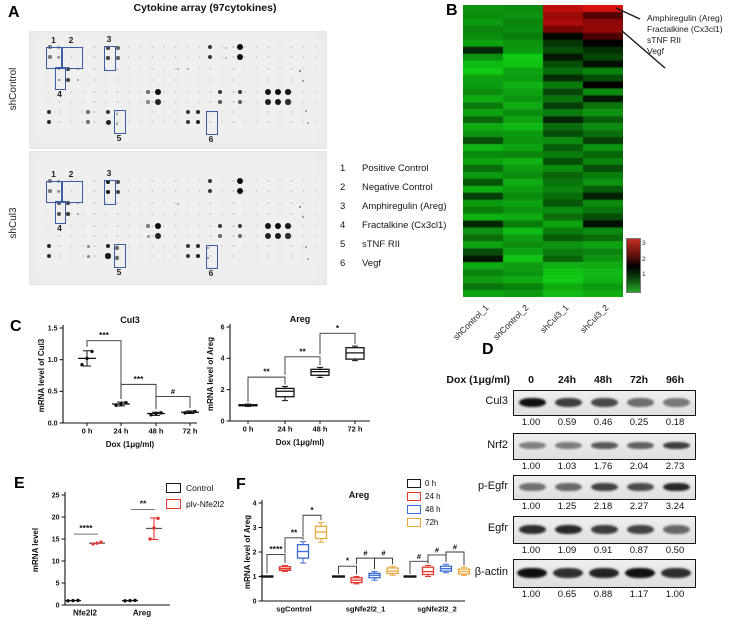 This screenshot has height=624, width=732. Describe the element at coordinates (56, 495) in the screenshot. I see `y-tick-label: 25` at that location.